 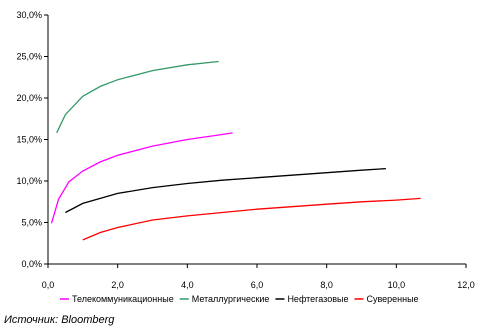 I want to click on y-tick-label: 5,0%, so click(x=31, y=223).